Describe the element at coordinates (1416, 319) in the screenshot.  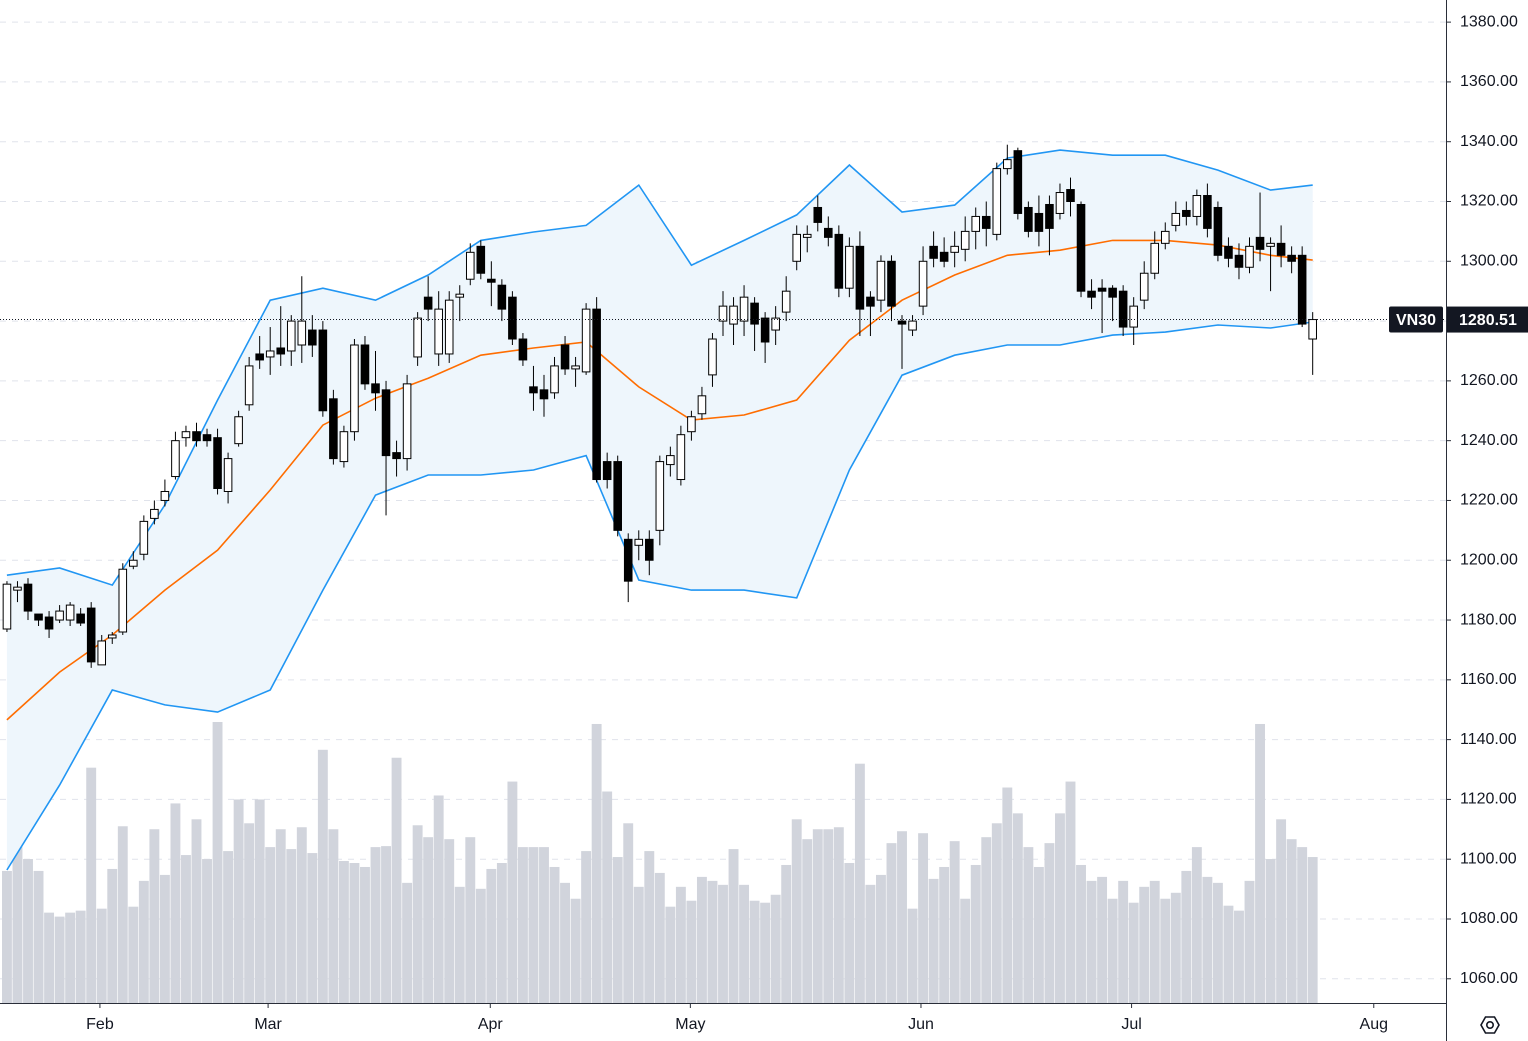
I see `symbol-tag` at that location.